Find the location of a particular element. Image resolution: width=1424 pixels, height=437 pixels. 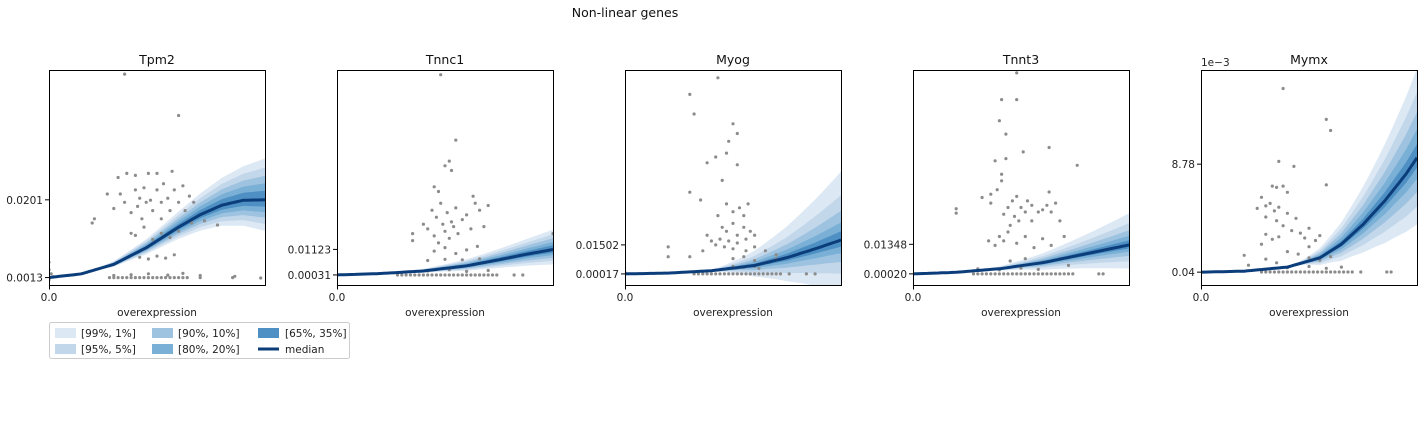

x-tick-label: 0.0 is located at coordinates (49, 298).